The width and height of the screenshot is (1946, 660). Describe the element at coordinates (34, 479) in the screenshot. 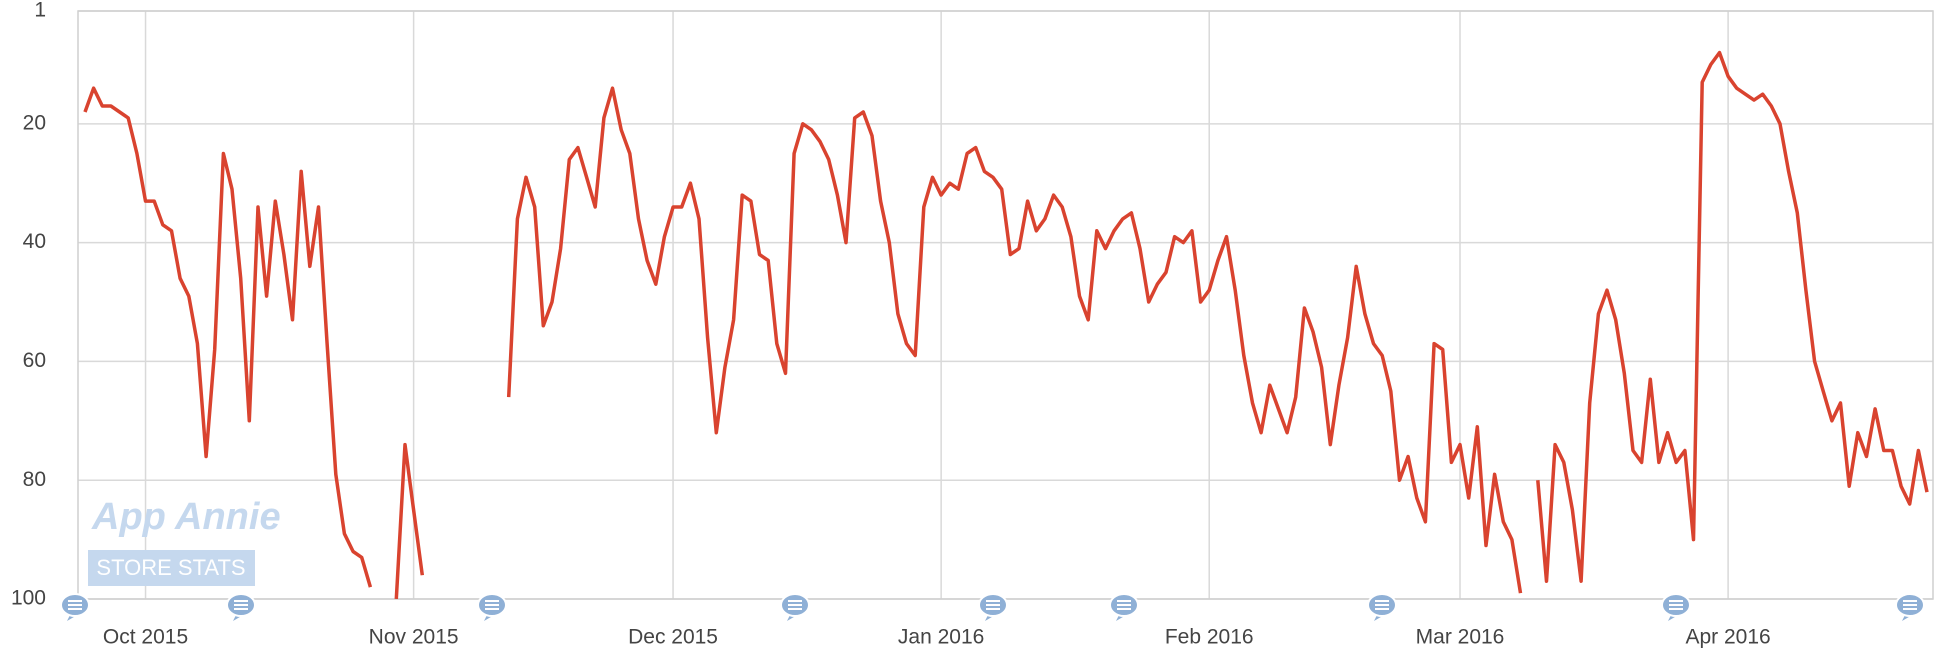

I see `y-tick-label: 80` at that location.